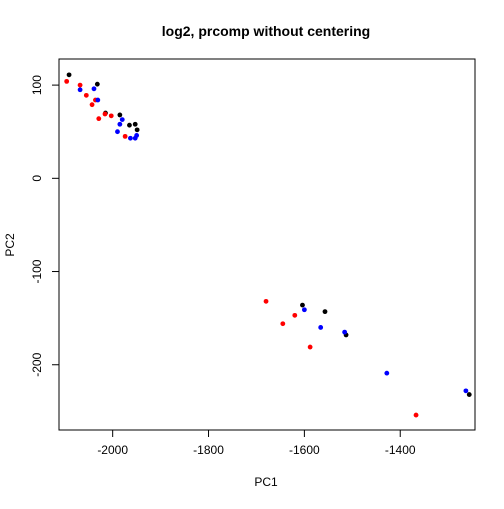 This screenshot has height=509, width=504. Describe the element at coordinates (400, 450) in the screenshot. I see `x-tick-label: -1400` at that location.